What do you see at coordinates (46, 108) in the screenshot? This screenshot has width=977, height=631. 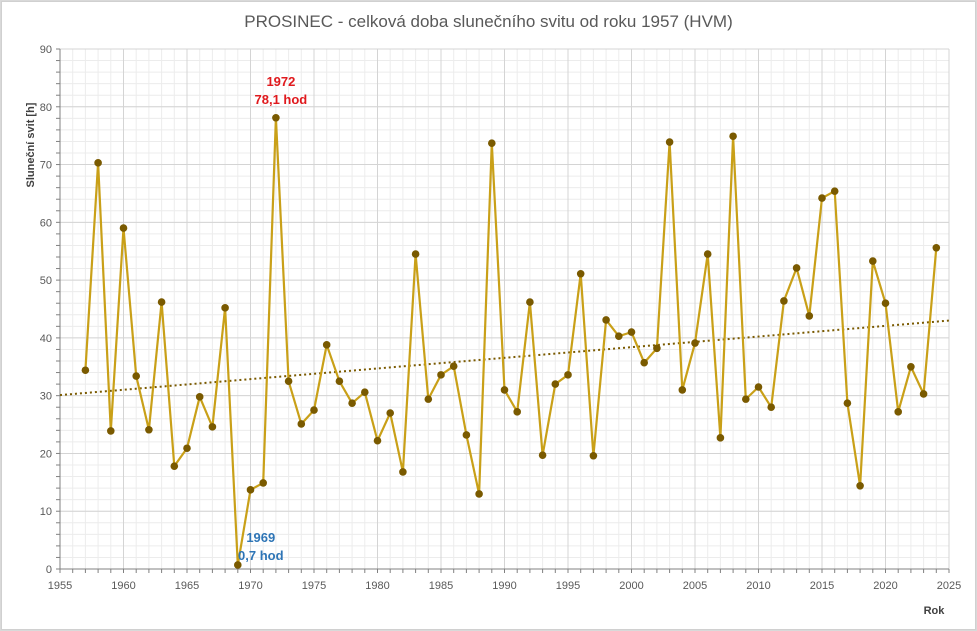 I see `y-tick-label: 80` at bounding box center [46, 108].